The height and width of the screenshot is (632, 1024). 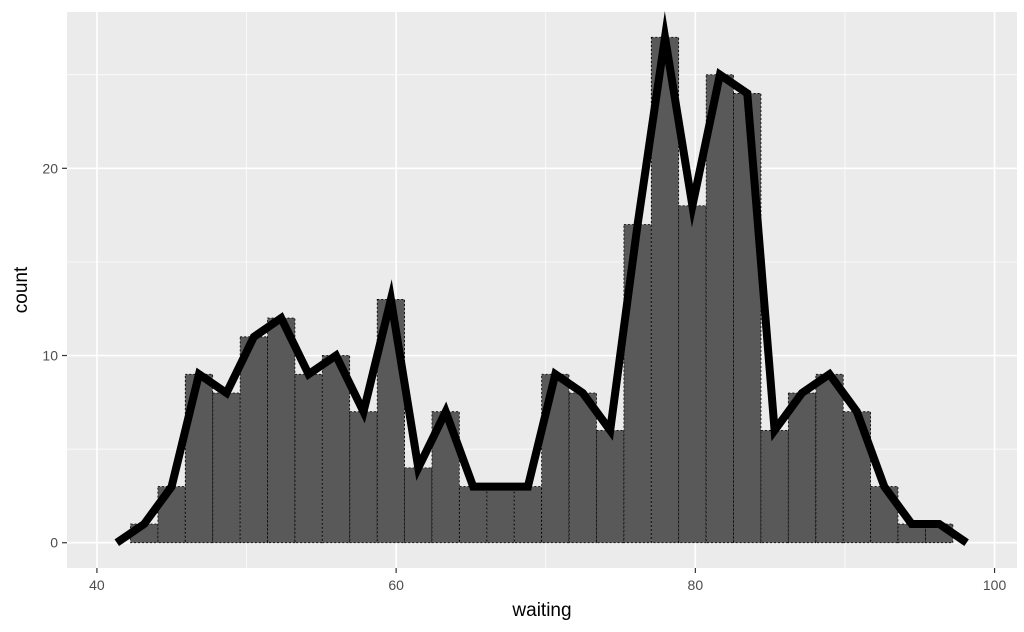 I want to click on x-tick-label: 60, so click(x=396, y=585).